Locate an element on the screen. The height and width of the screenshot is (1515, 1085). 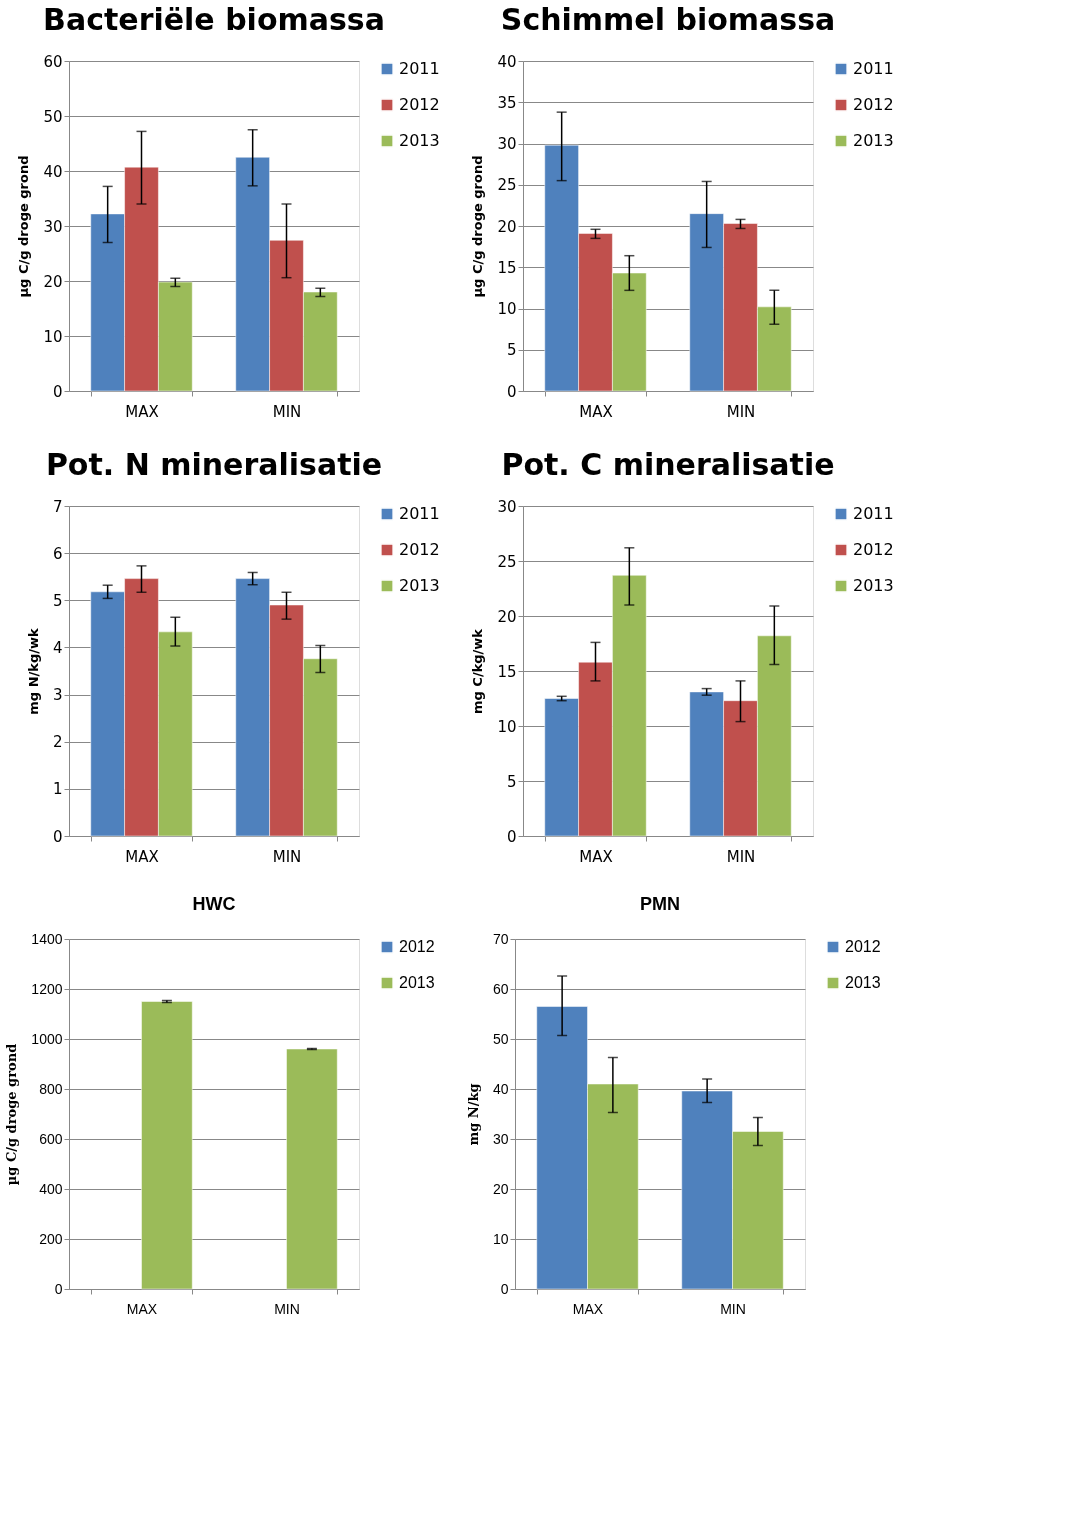
y-axis-title: mg C/kg/wk is located at coordinates (478, 671).